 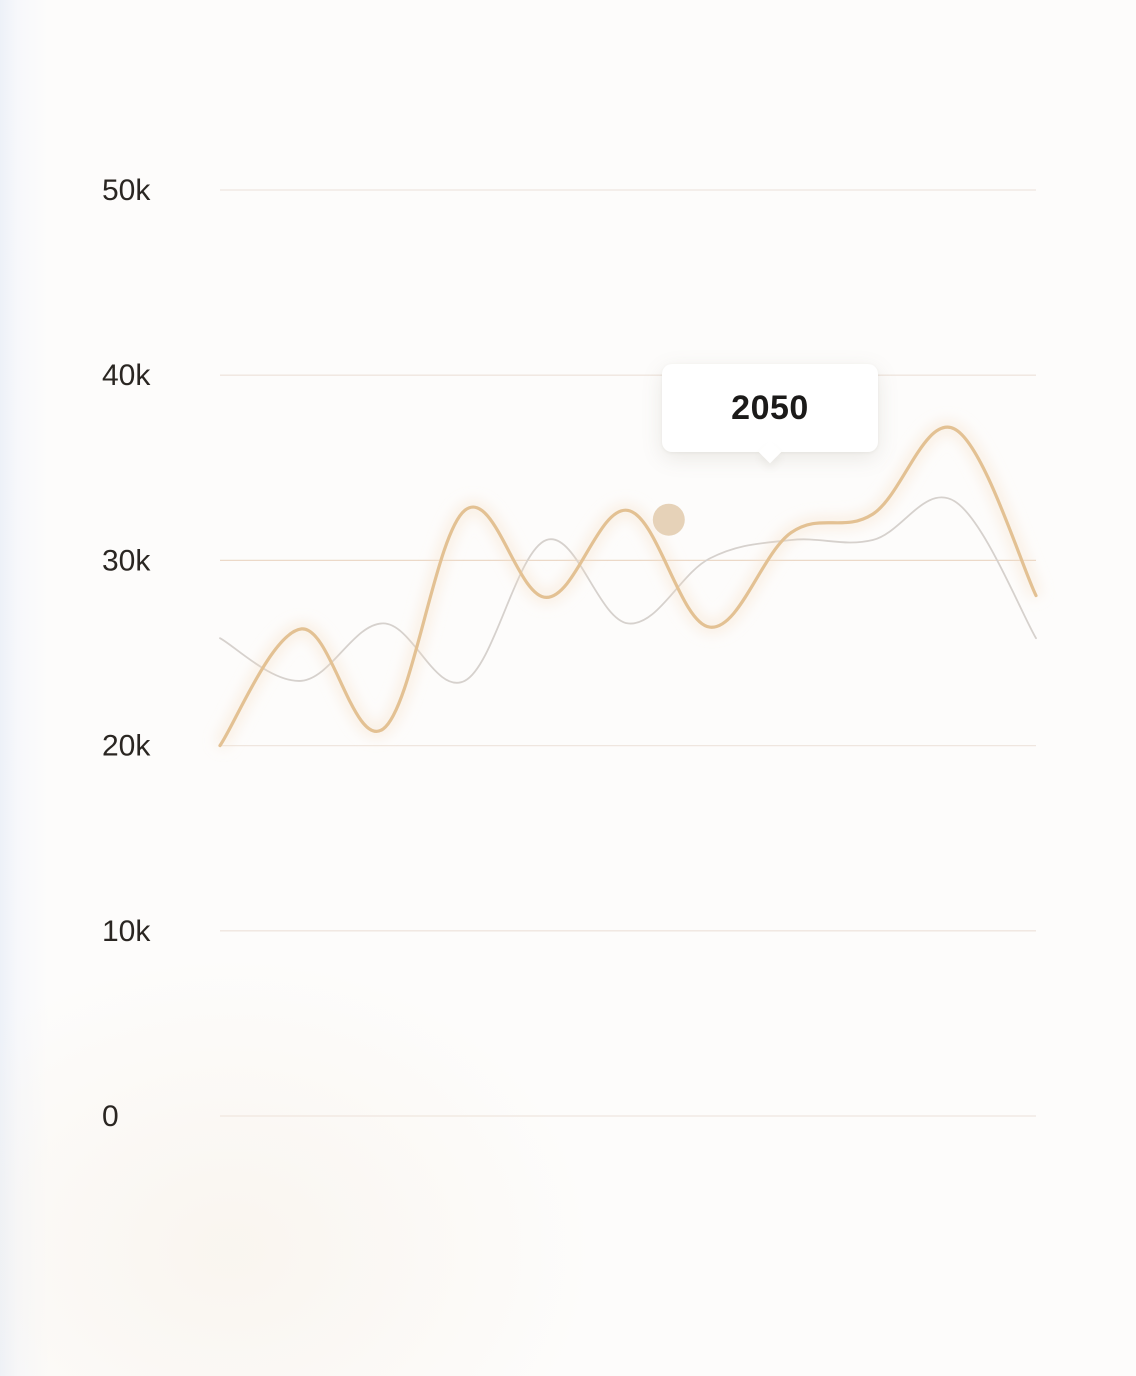 I want to click on y-tick-label: 30k, so click(x=126, y=560).